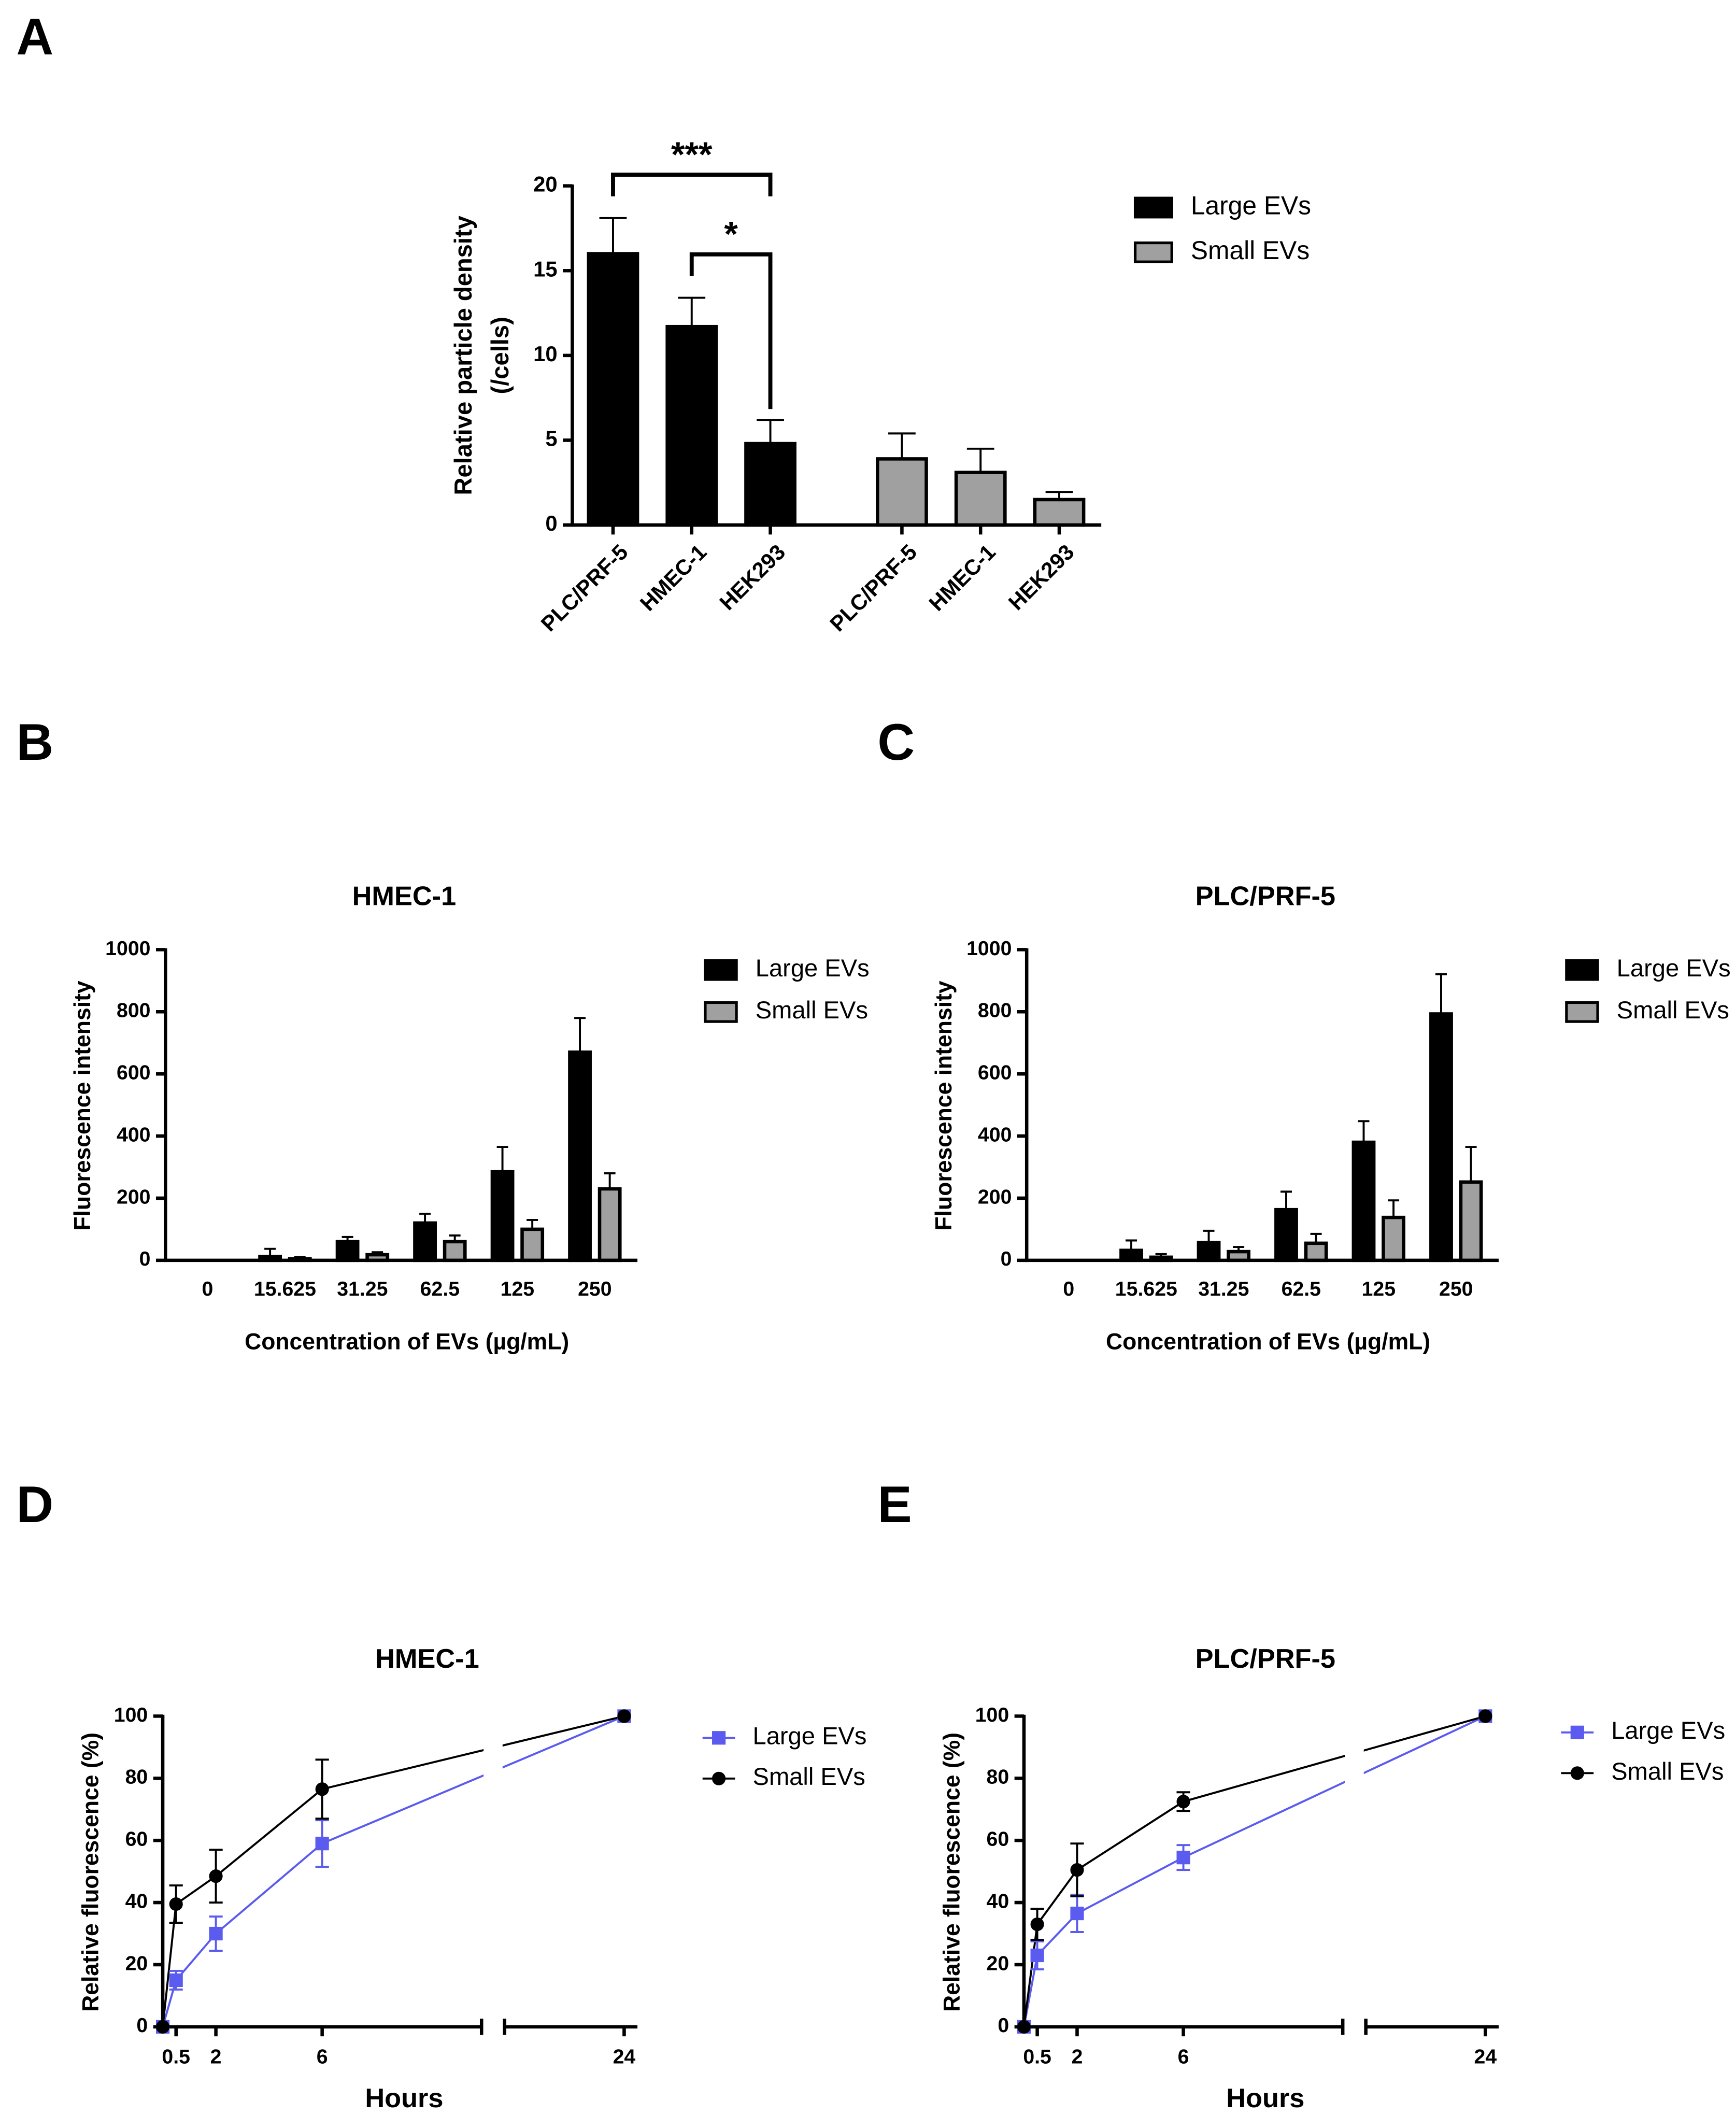  I want to click on x-tick-label: 6, so click(322, 2056).